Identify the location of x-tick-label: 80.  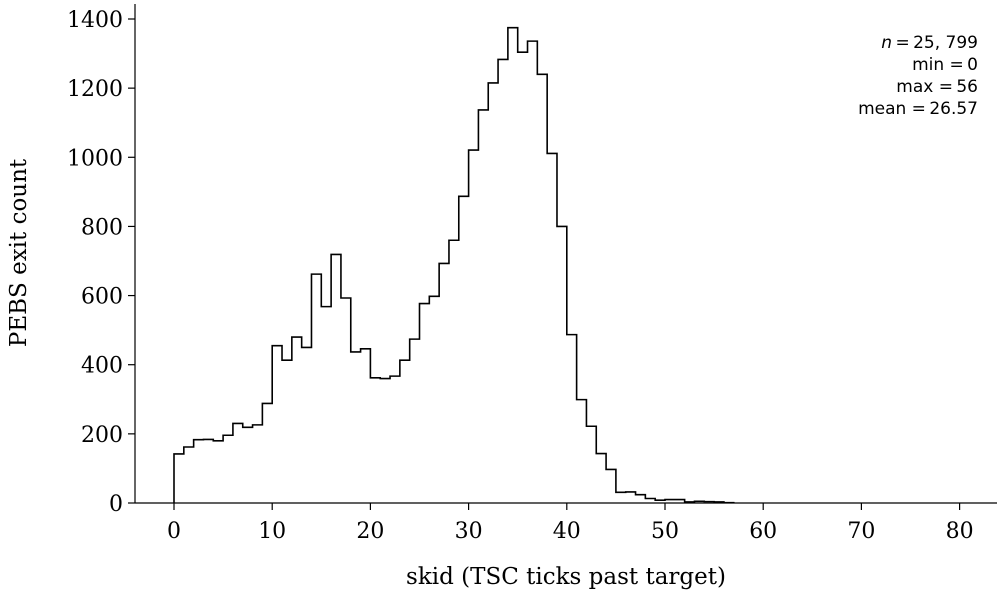
(960, 531).